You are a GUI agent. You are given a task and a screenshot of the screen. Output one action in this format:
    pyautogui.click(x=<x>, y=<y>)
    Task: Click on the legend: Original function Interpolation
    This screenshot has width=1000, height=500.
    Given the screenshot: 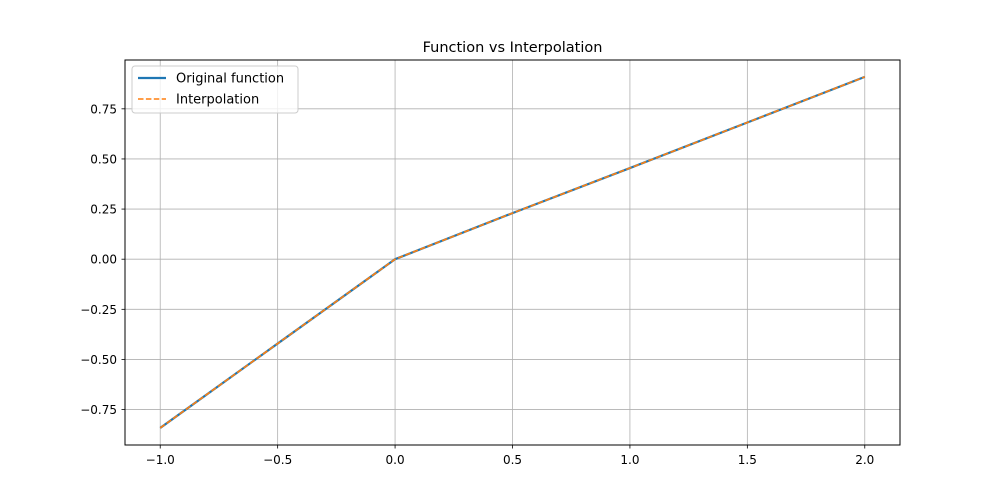 What is the action you would take?
    pyautogui.click(x=215, y=89)
    